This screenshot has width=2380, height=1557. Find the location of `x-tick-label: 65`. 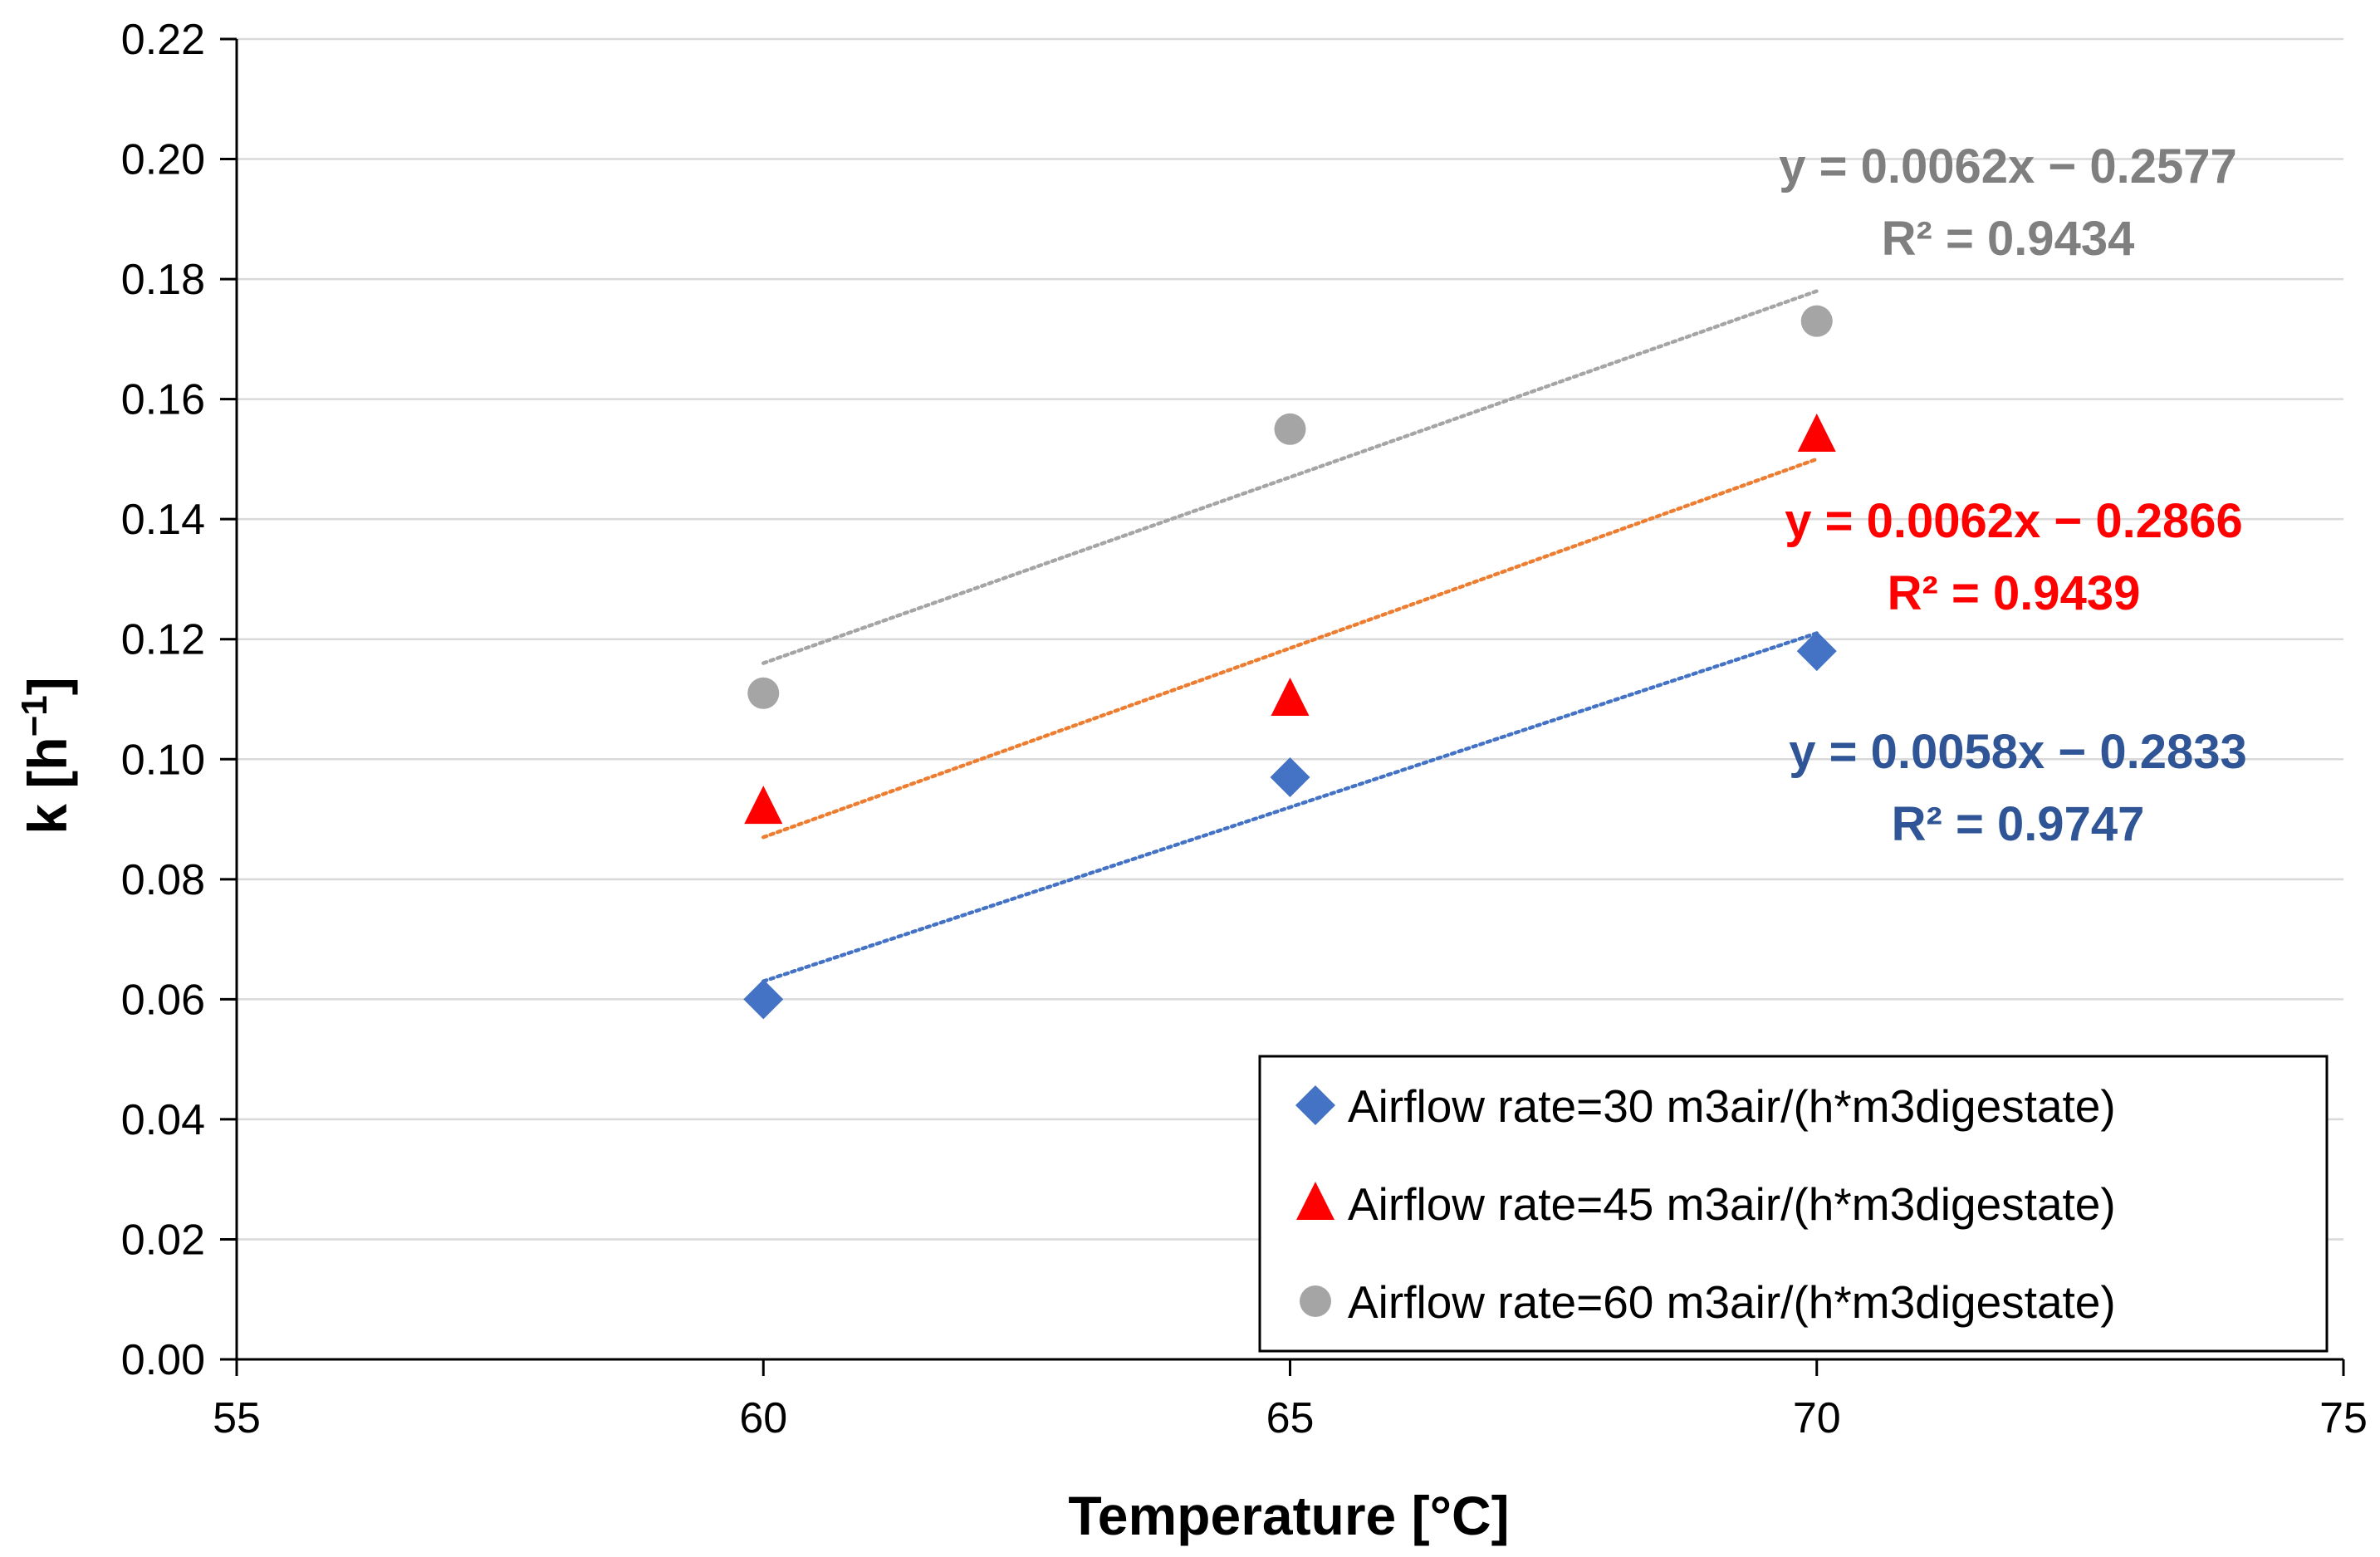

x-tick-label: 65 is located at coordinates (1290, 1418).